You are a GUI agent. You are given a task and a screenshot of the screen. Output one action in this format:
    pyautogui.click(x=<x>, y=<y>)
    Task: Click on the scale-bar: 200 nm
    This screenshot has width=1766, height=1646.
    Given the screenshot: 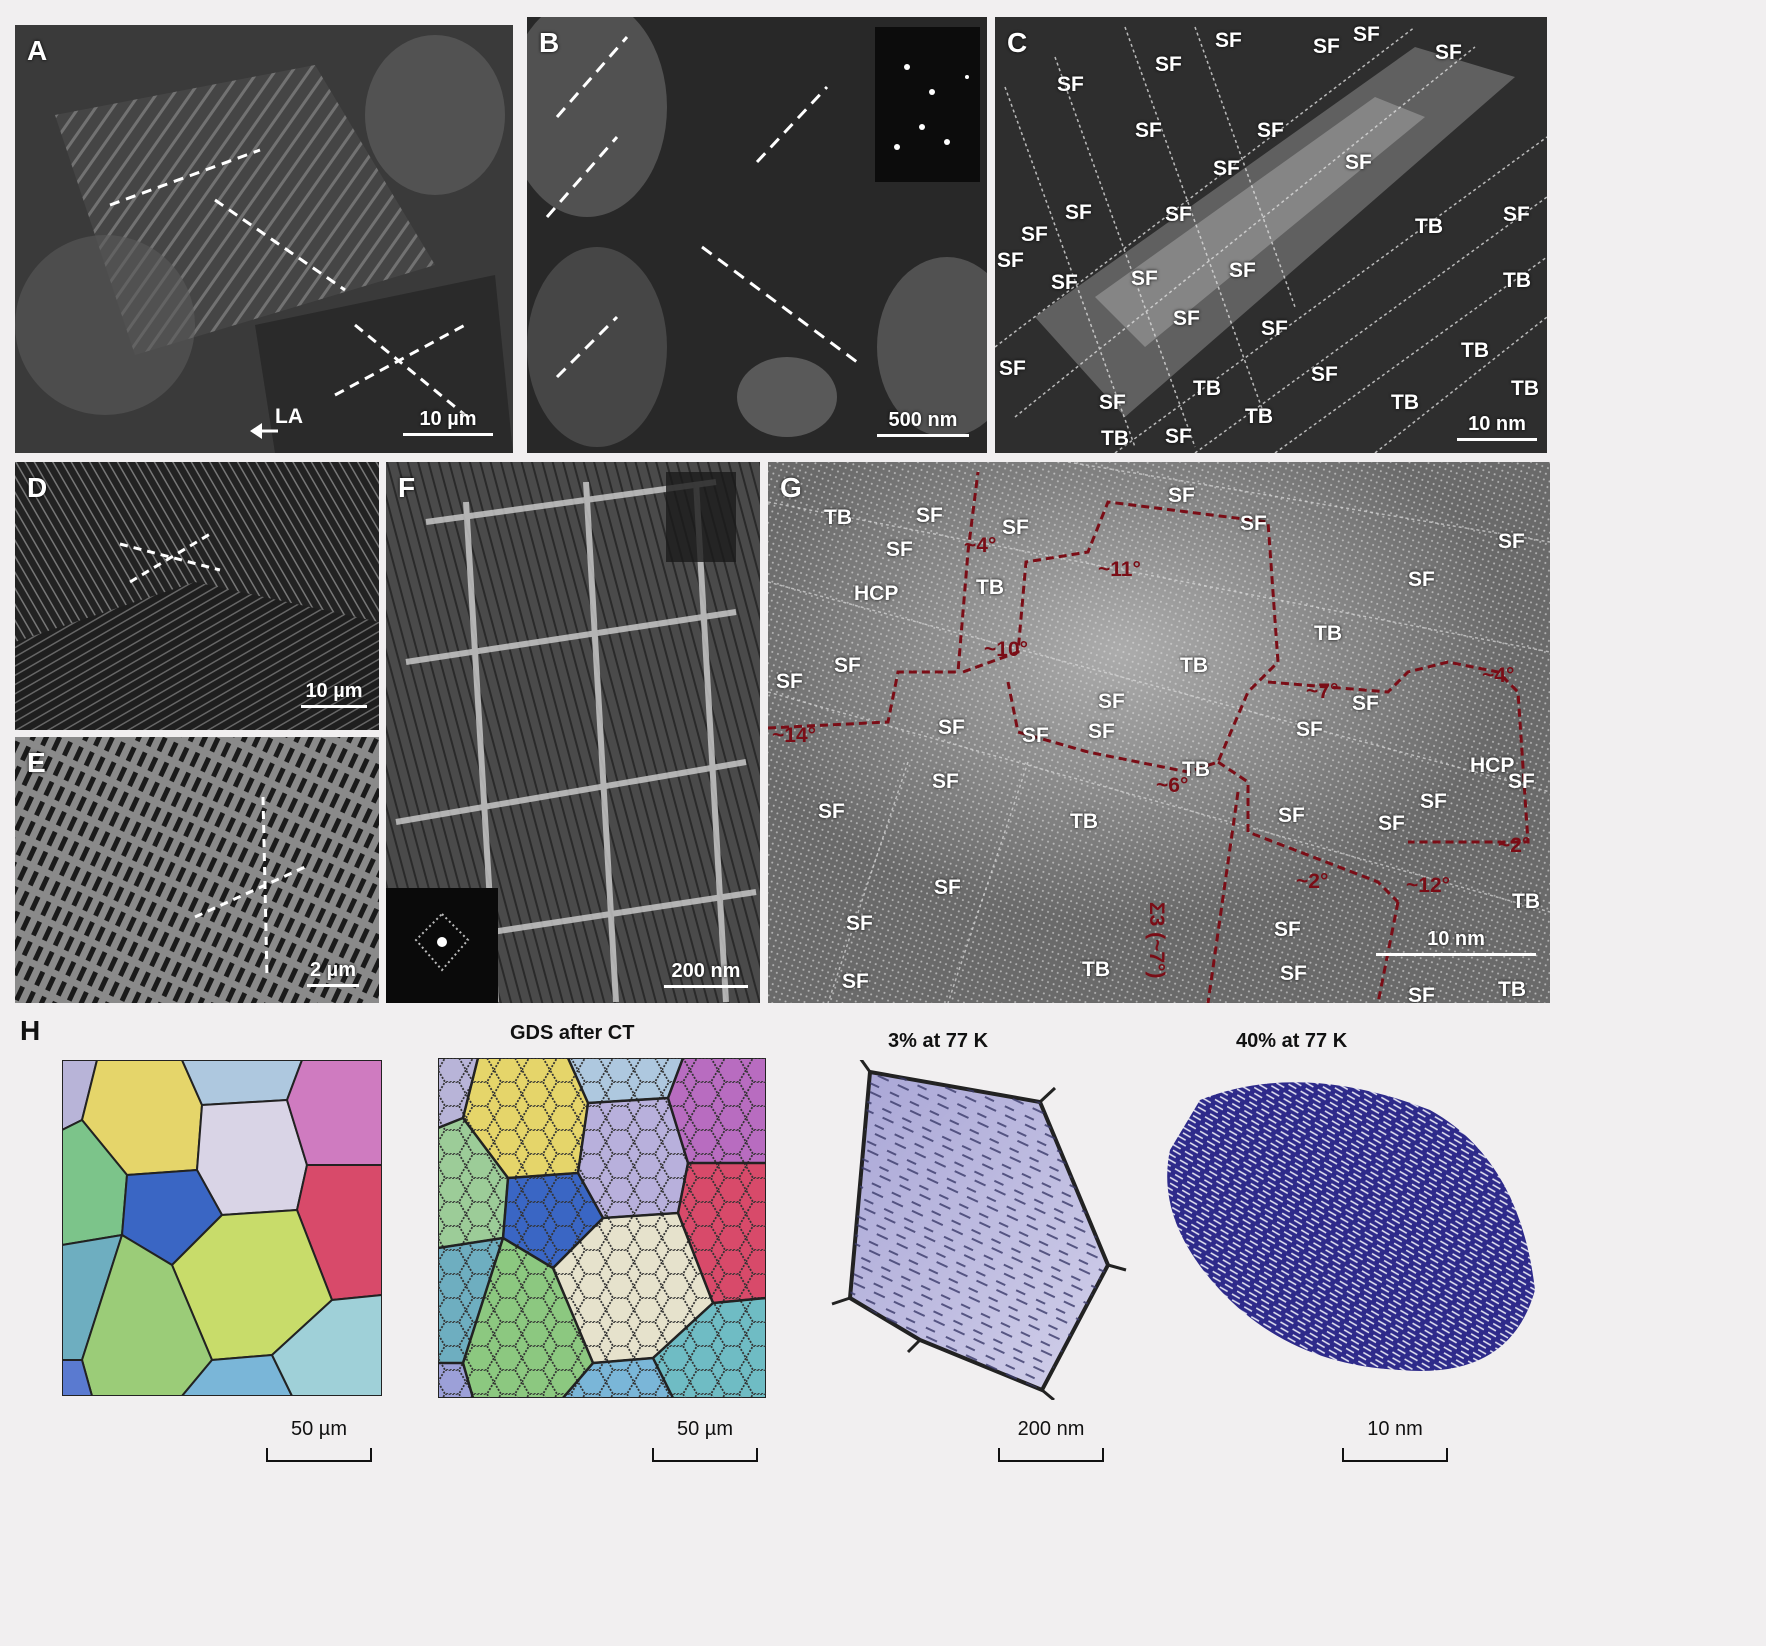 What is the action you would take?
    pyautogui.click(x=706, y=974)
    